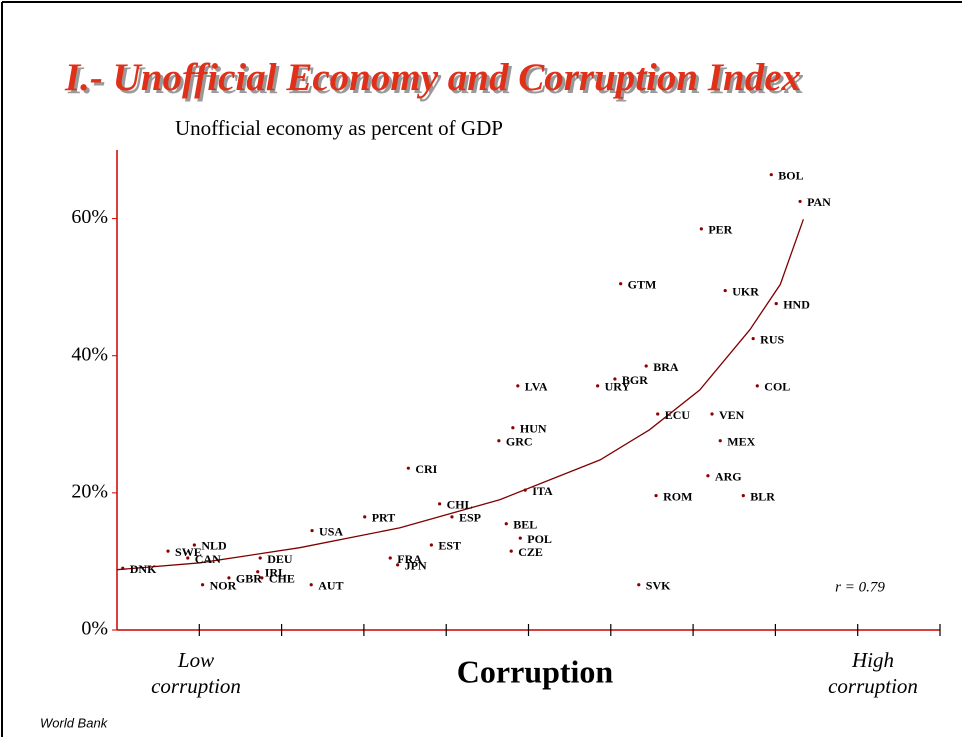 Image resolution: width=962 pixels, height=737 pixels. What do you see at coordinates (860, 587) in the screenshot?
I see `annotation: r = 0.79` at bounding box center [860, 587].